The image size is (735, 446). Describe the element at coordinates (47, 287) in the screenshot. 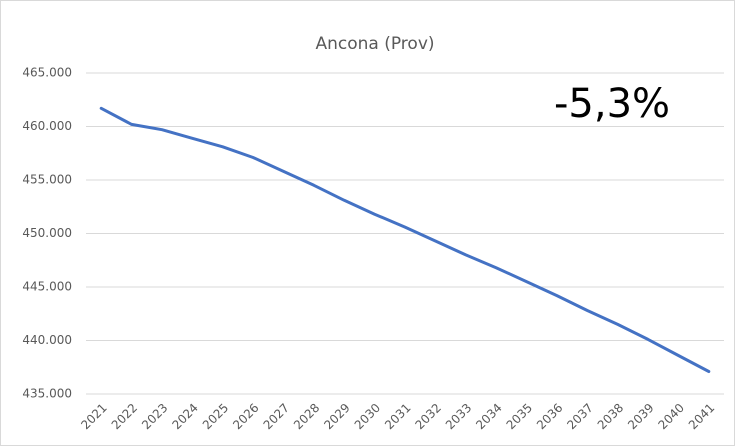

I see `y-tick-label: 445.000` at that location.